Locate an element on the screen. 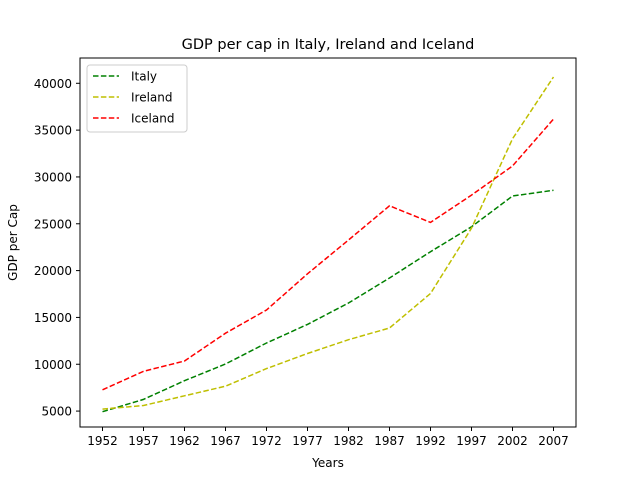  legend-label-iceland: Iceland is located at coordinates (152, 119).